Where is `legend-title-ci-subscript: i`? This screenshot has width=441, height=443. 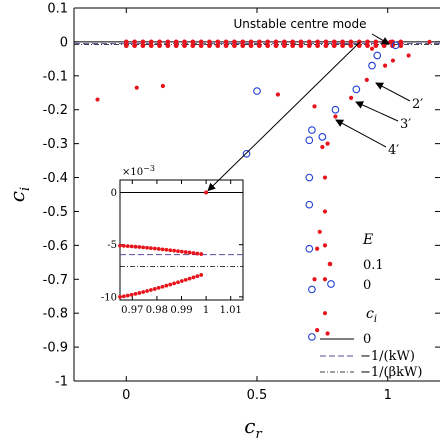 legend-title-ci-subscript: i is located at coordinates (375, 319).